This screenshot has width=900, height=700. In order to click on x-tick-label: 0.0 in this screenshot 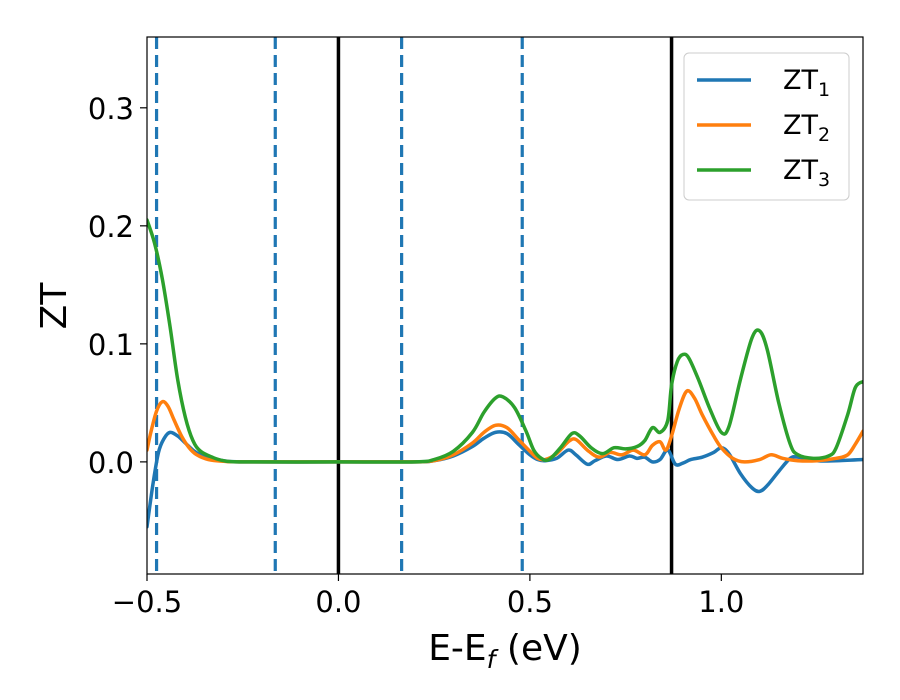, I will do `click(338, 602)`.